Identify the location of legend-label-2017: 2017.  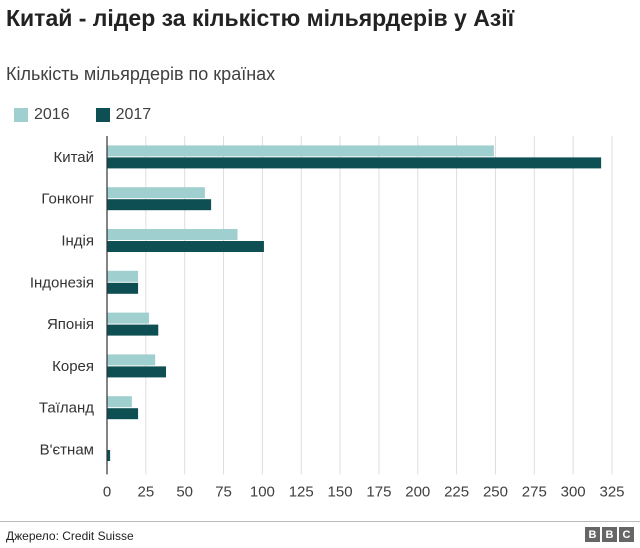
(133, 114).